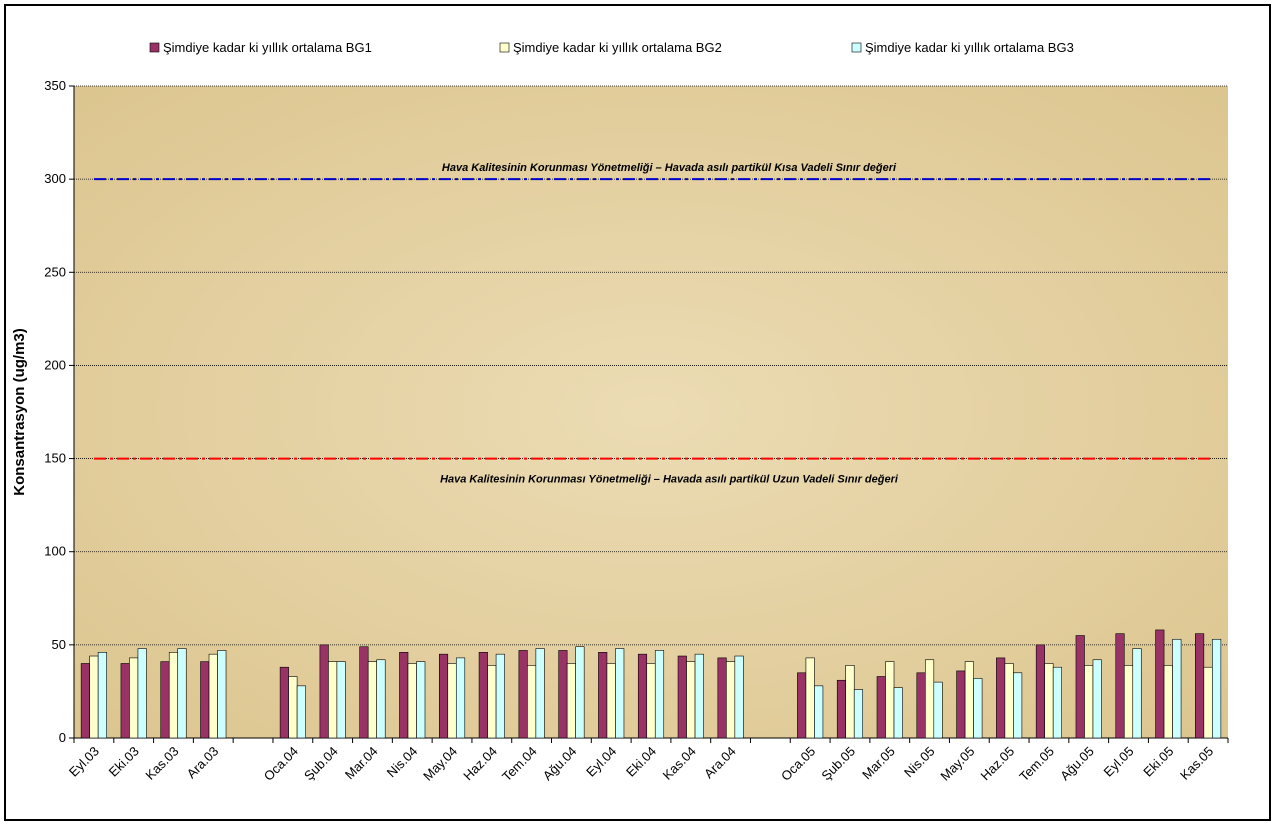 This screenshot has height=831, width=1276. What do you see at coordinates (617, 47) in the screenshot?
I see `legend-label: Şimdiye kadar ki yıllık ortalama BG2` at bounding box center [617, 47].